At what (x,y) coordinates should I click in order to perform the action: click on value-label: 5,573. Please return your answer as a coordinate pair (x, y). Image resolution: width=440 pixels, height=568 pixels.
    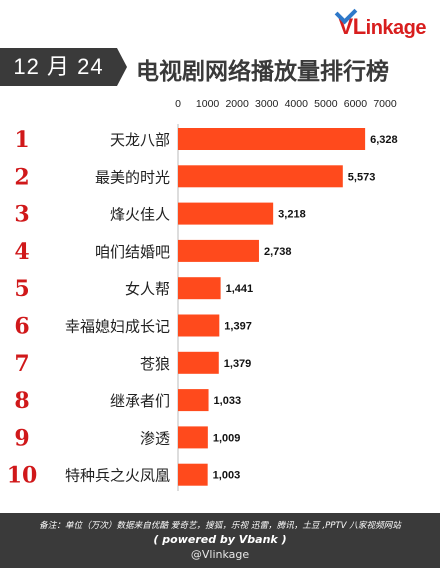
    Looking at the image, I should click on (362, 177).